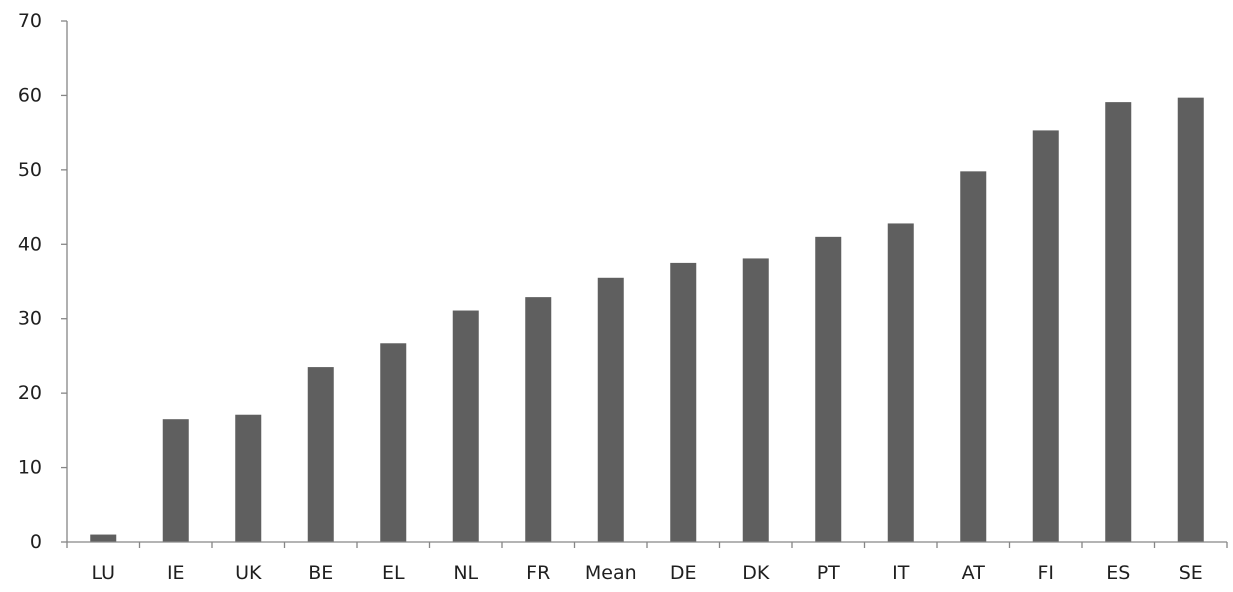 Image resolution: width=1233 pixels, height=592 pixels. Describe the element at coordinates (30, 393) in the screenshot. I see `y-tick-label: 20` at that location.